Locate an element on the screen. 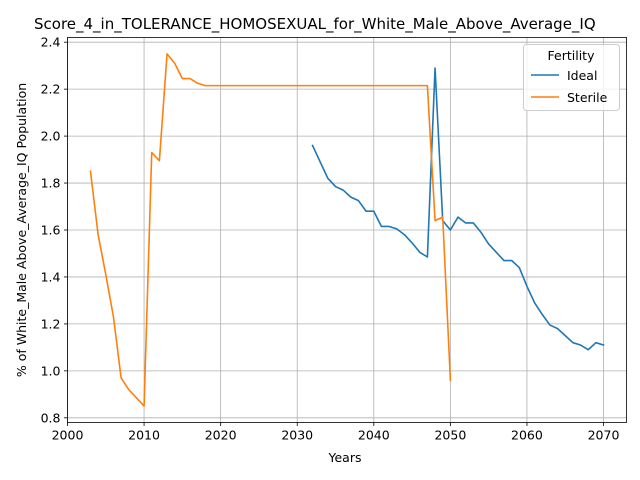 The image size is (640, 480). y-tick-label: 0.8 is located at coordinates (51, 417).